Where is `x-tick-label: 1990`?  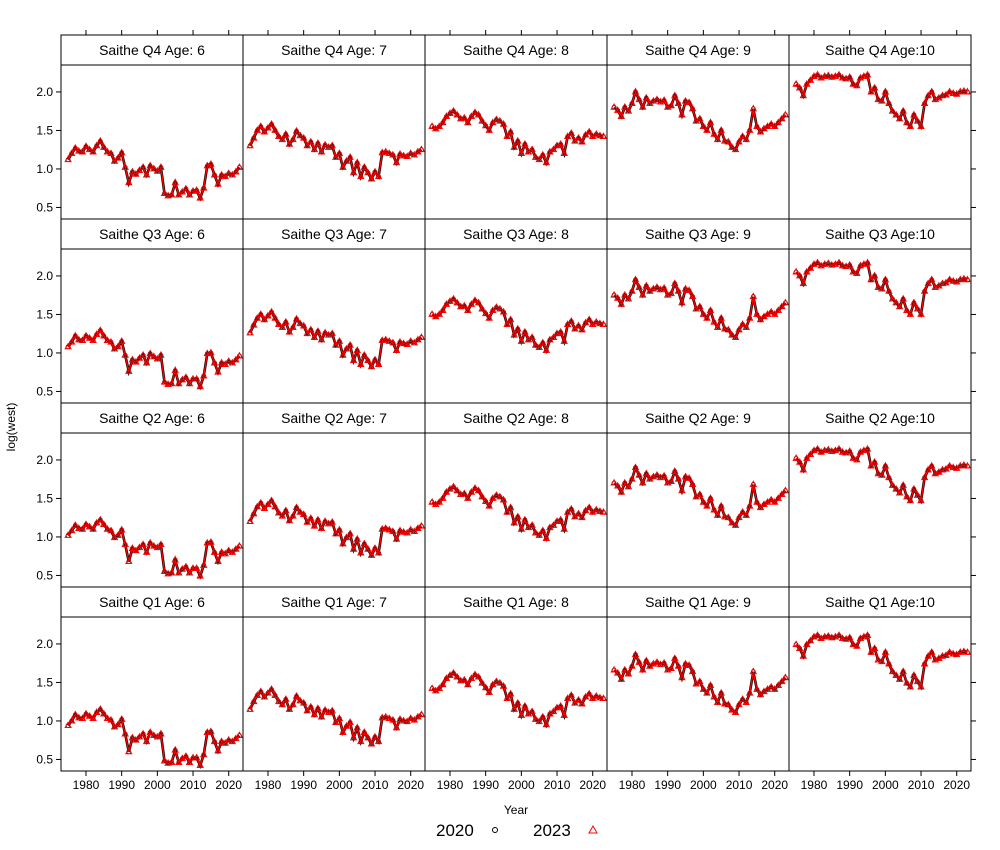
x-tick-label: 1990 is located at coordinates (485, 785).